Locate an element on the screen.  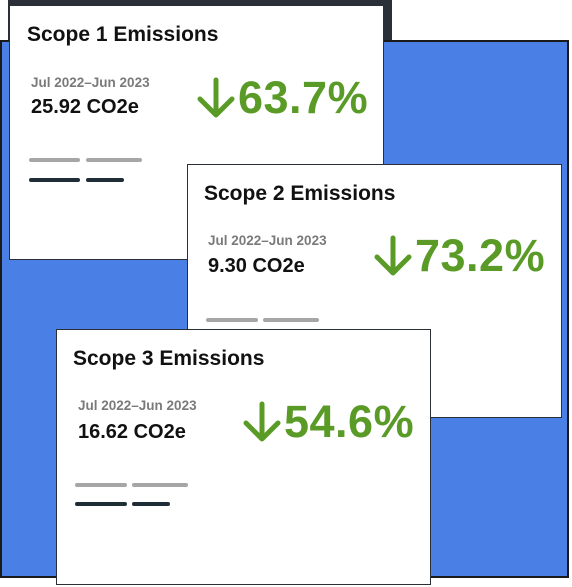
card-value: 16.62 CO2e is located at coordinates (132, 432).